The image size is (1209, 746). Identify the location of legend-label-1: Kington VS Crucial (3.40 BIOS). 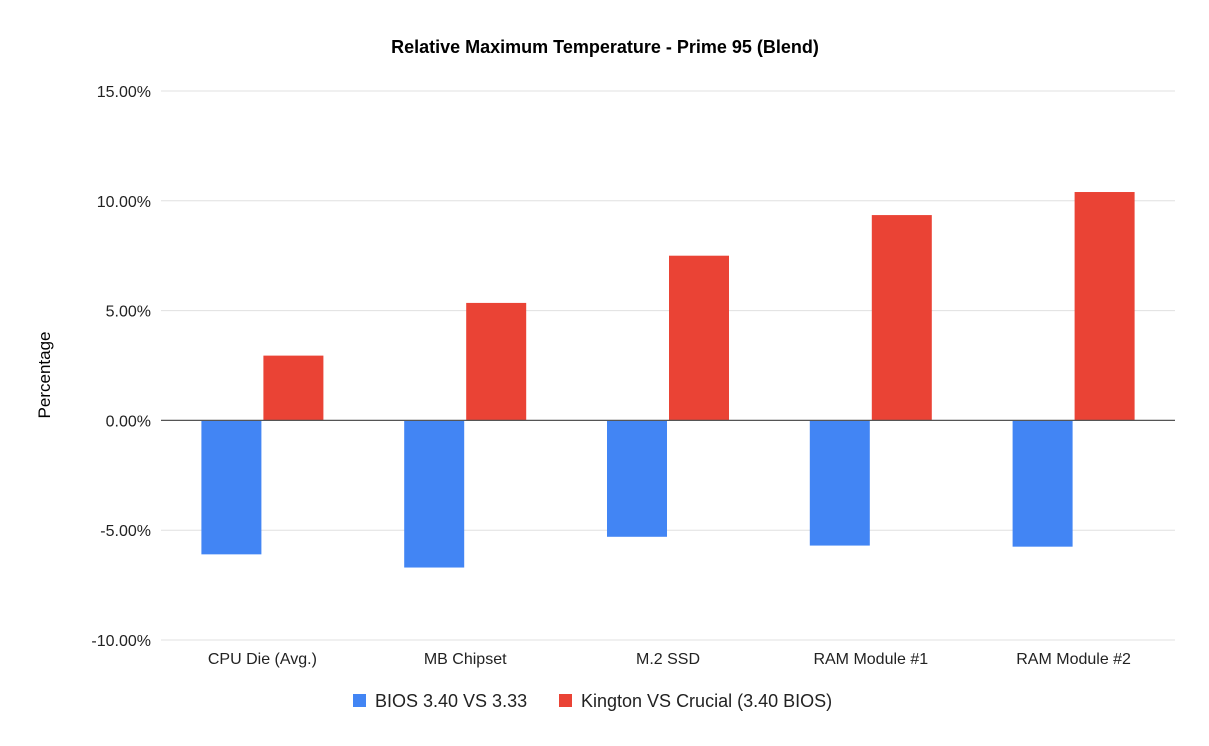
(706, 701).